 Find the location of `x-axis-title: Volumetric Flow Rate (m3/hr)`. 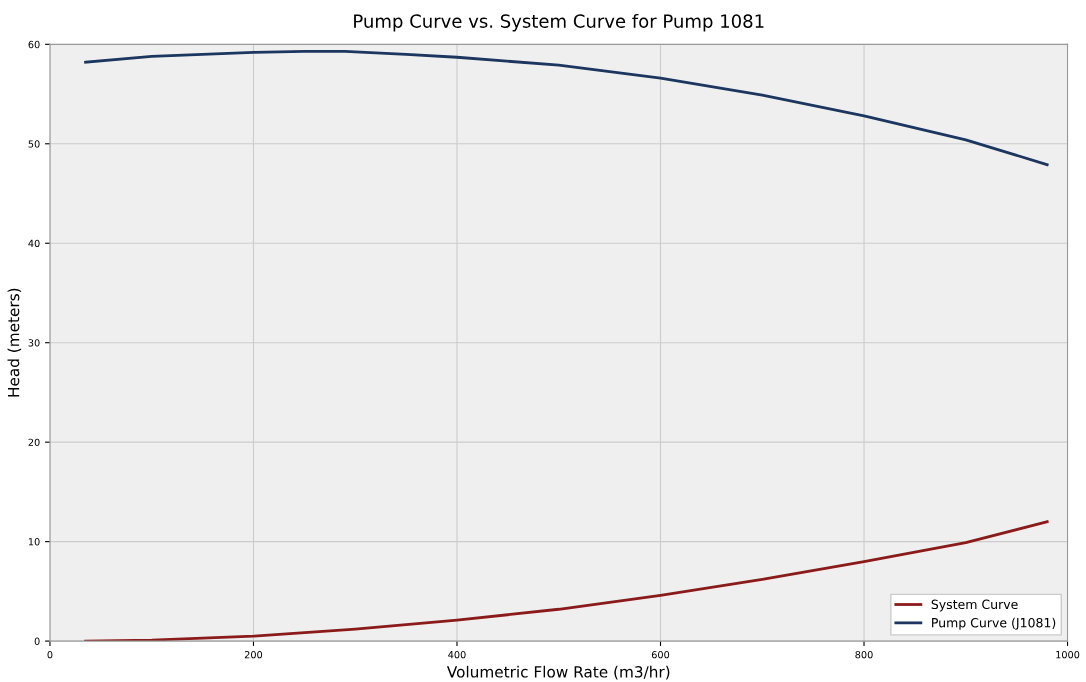

x-axis-title: Volumetric Flow Rate (m3/hr) is located at coordinates (558, 672).